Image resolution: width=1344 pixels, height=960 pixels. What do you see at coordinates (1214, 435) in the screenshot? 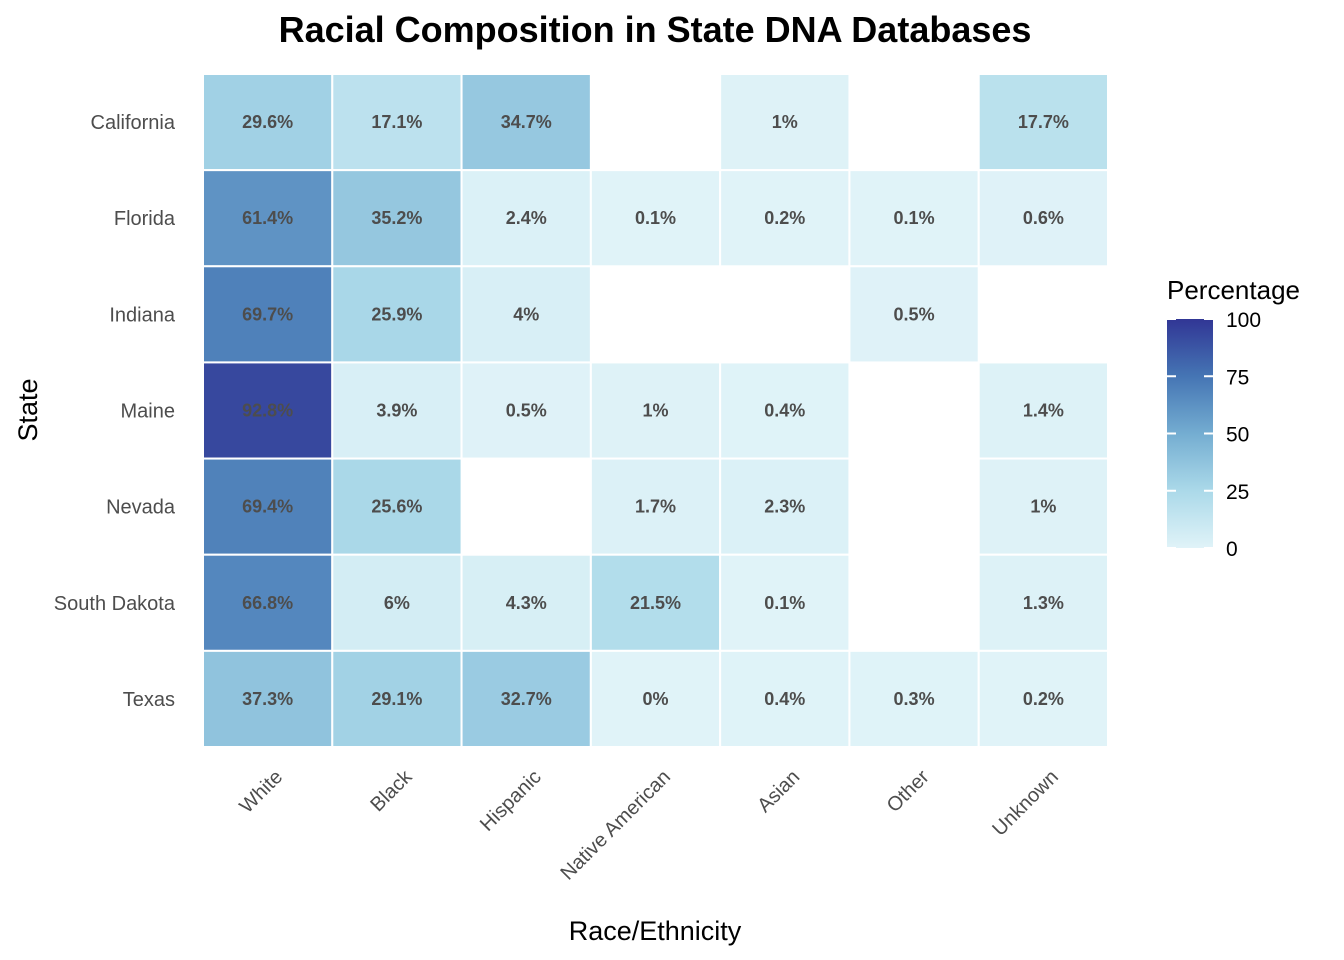
I see `legend-ticks: 0 25 50 75 100` at bounding box center [1214, 435].